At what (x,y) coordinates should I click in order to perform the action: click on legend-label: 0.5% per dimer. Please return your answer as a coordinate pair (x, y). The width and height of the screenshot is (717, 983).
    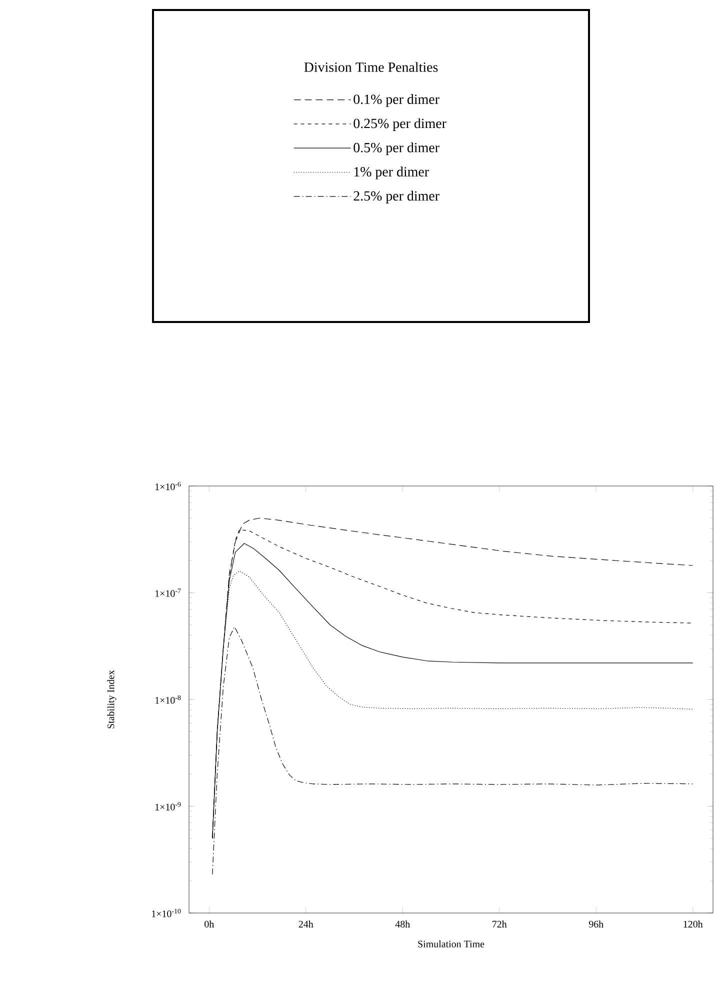
    Looking at the image, I should click on (397, 149).